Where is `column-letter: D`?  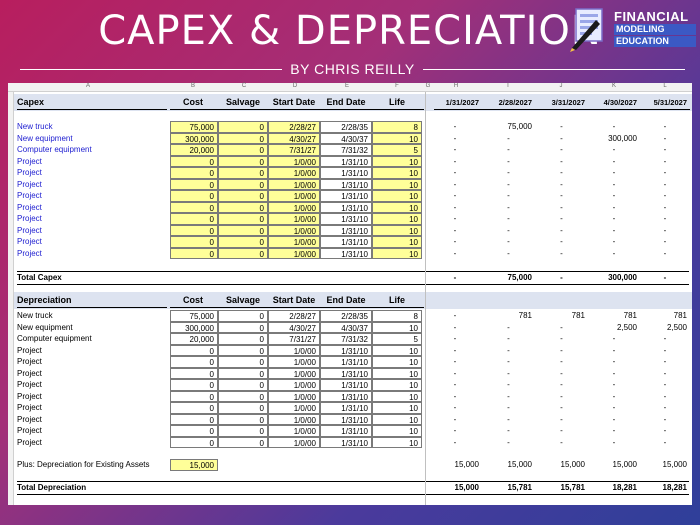
column-letter: D is located at coordinates (295, 86).